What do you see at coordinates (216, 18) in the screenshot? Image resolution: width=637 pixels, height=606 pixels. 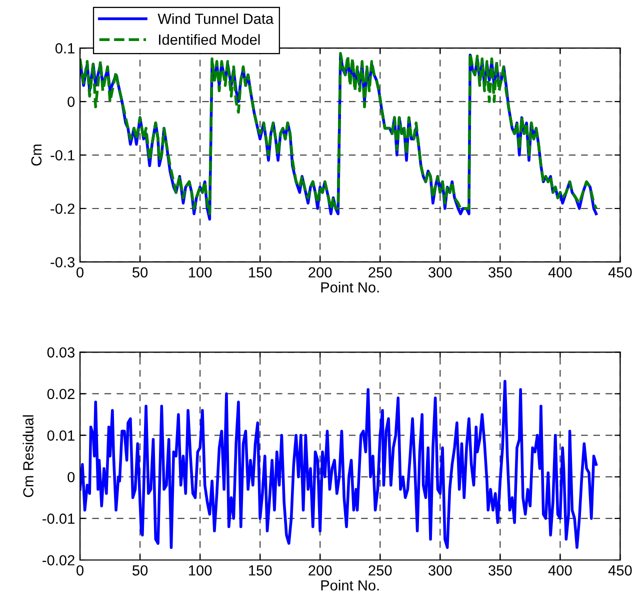 I see `legend-label: Wind Tunnel Data` at bounding box center [216, 18].